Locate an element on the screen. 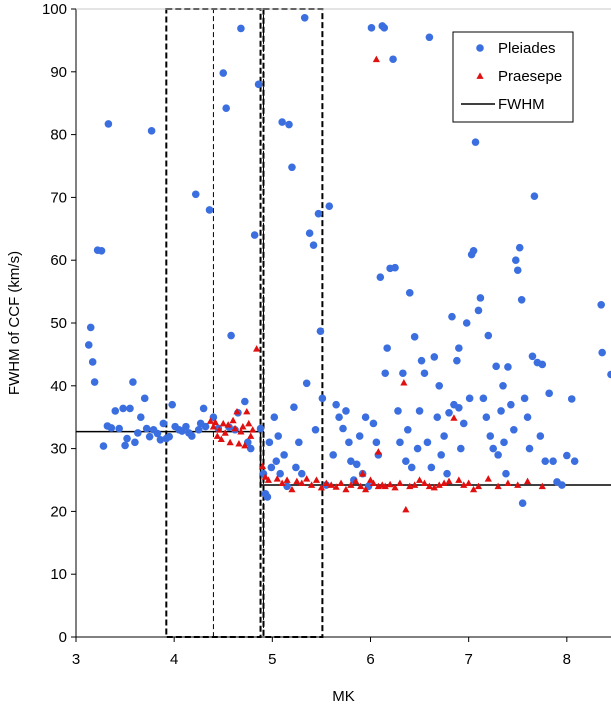  y-axis-title: FWHM of CCF (km/s) is located at coordinates (14, 323).